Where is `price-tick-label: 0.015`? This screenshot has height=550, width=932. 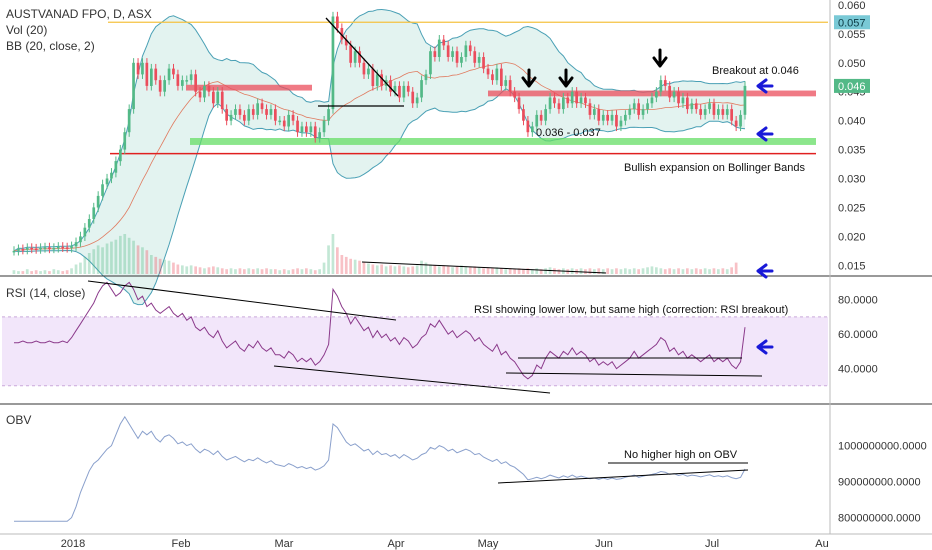 price-tick-label: 0.015 is located at coordinates (852, 266).